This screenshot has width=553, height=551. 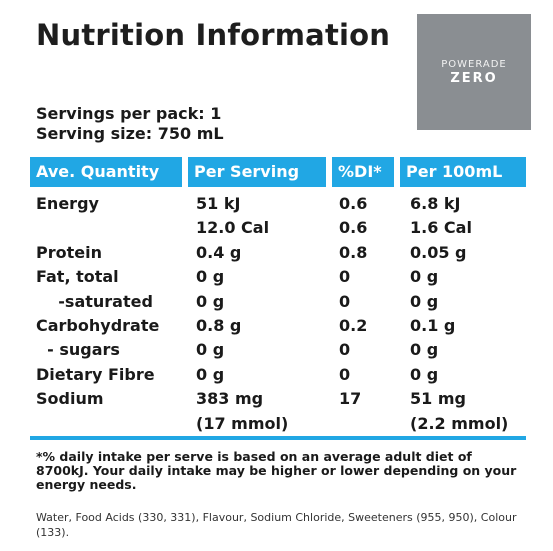 I want to click on table-row: Sodium 383 mg 17 51 mg, so click(x=276, y=399).